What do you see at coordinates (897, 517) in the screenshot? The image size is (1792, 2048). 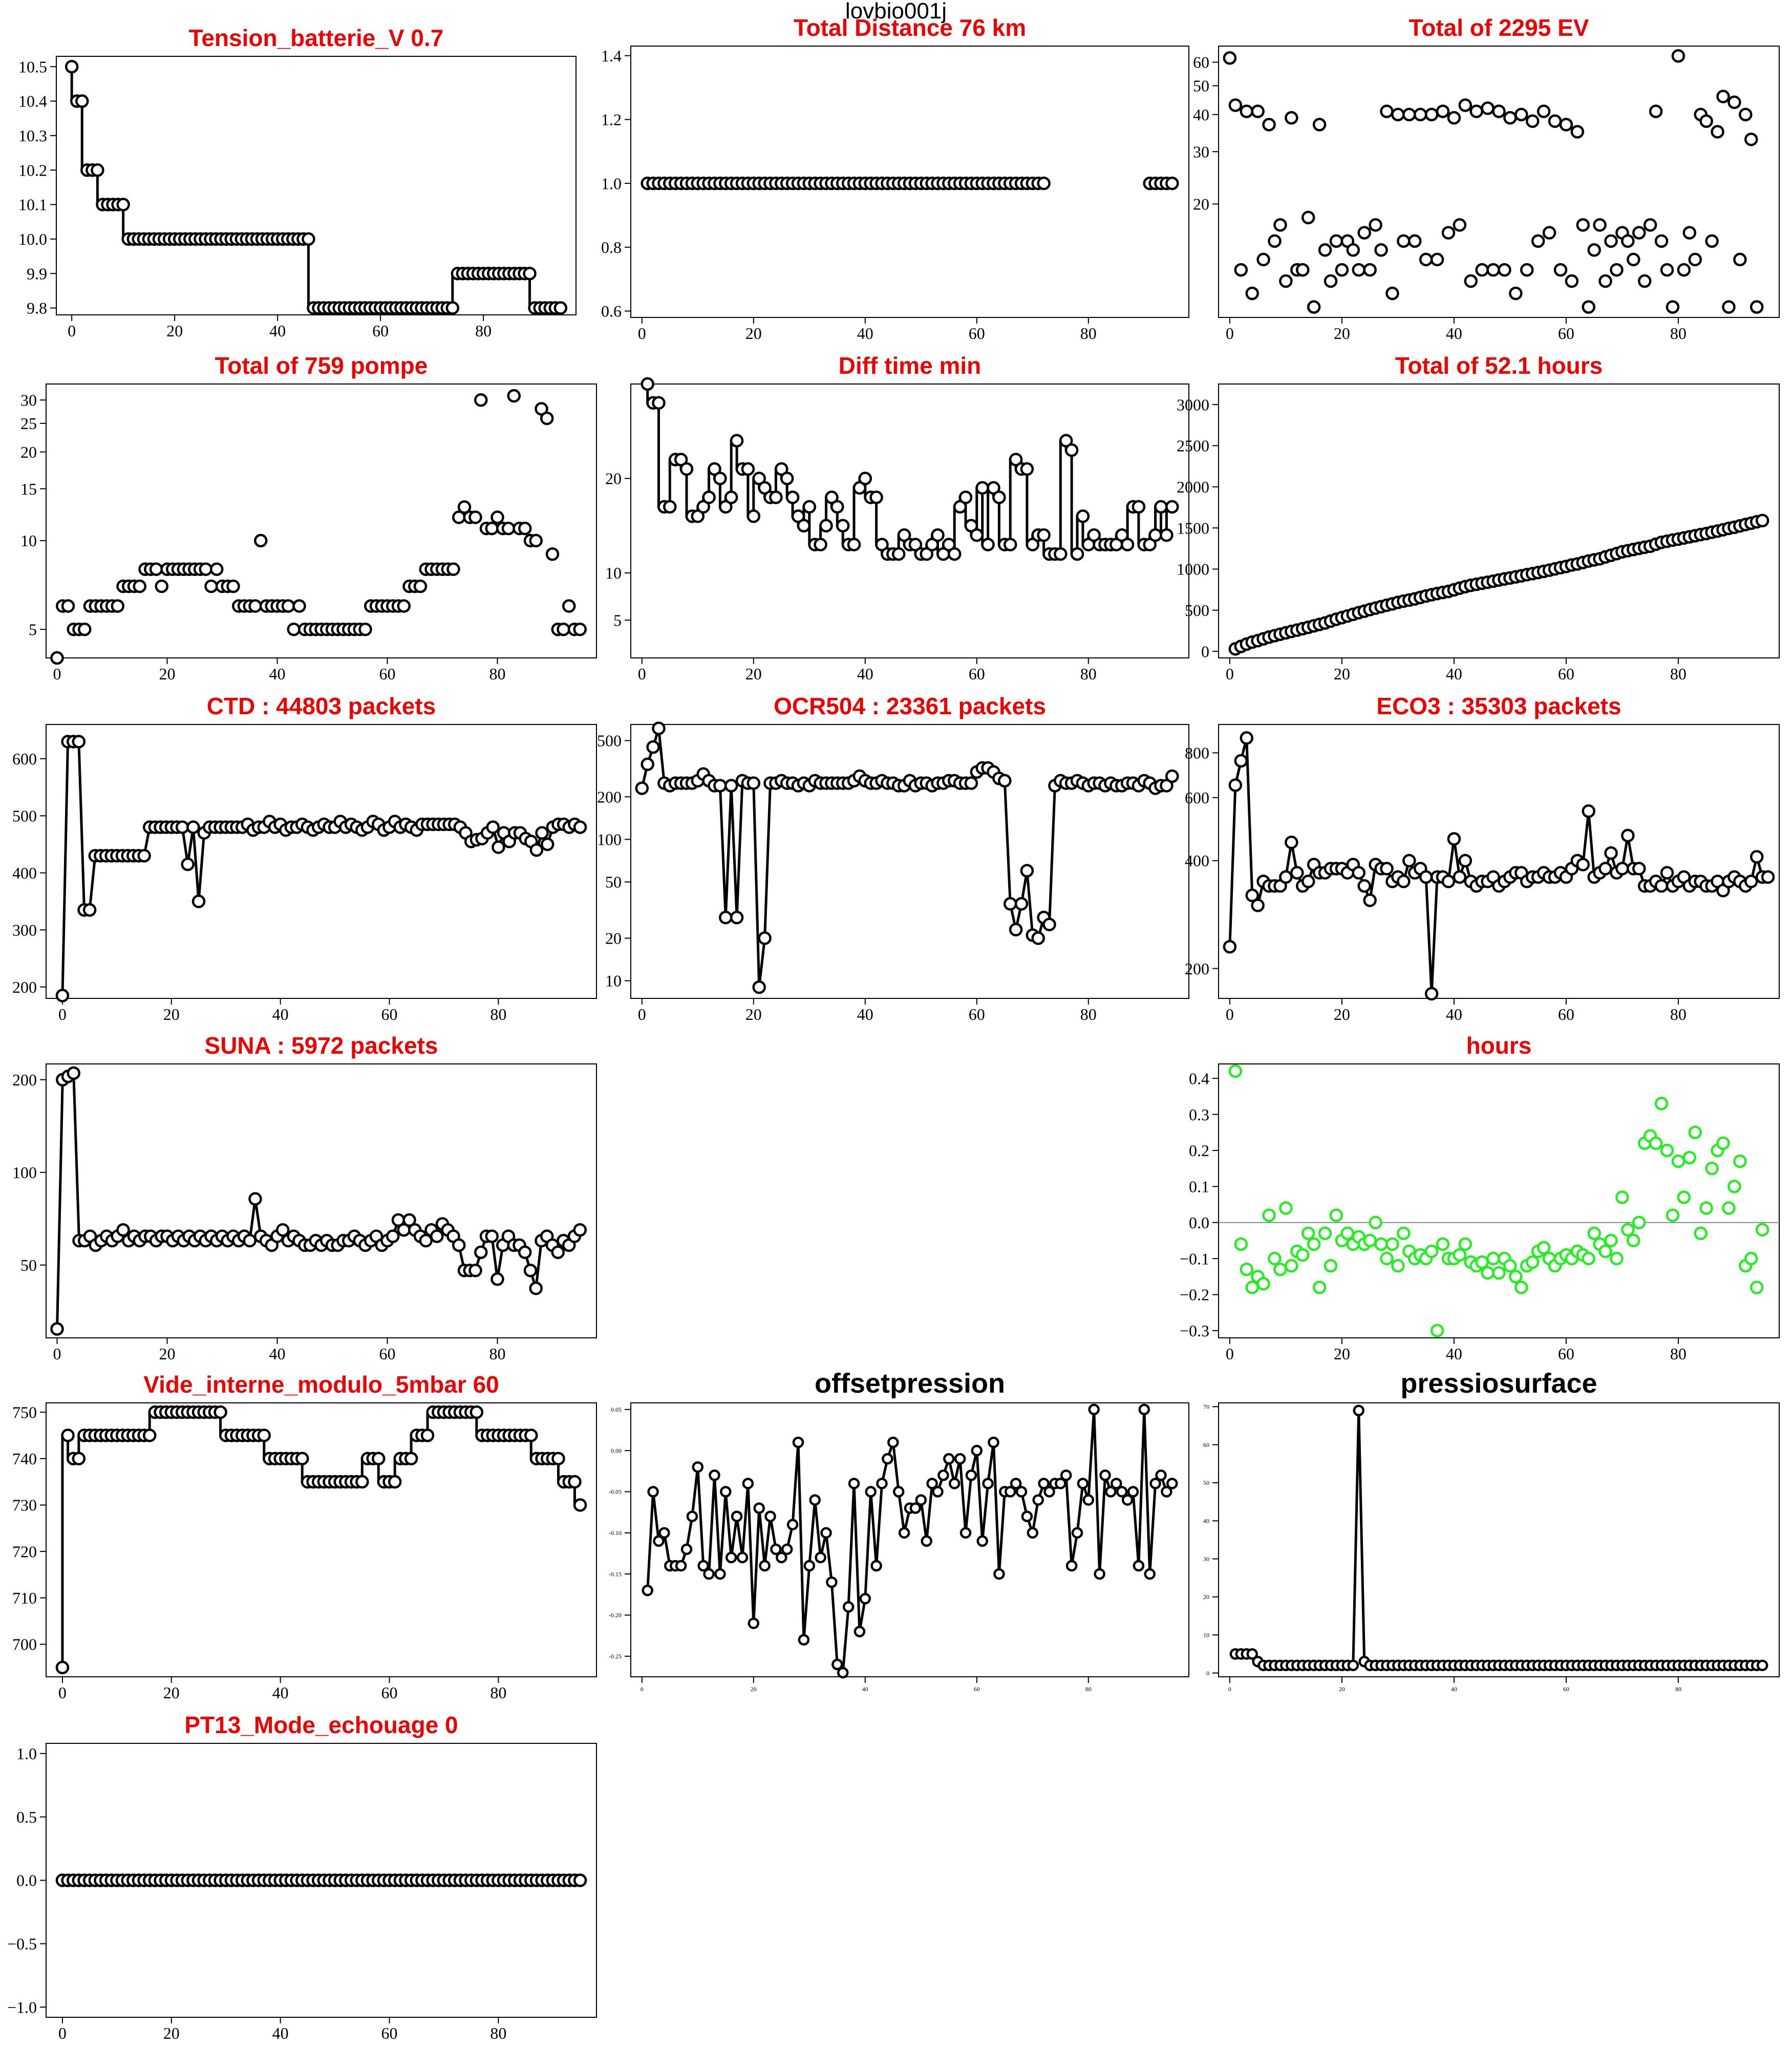 I see `chart-difftime: Diff time min 0 20 40 60 80 5 10 20` at bounding box center [897, 517].